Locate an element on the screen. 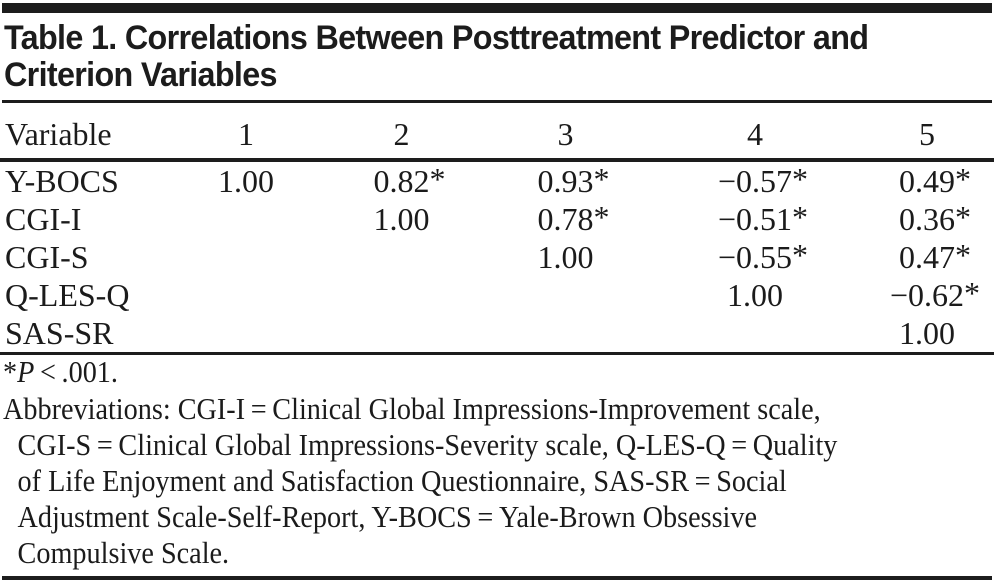 The width and height of the screenshot is (994, 587). row-label: Q-LES-Q is located at coordinates (67, 294).